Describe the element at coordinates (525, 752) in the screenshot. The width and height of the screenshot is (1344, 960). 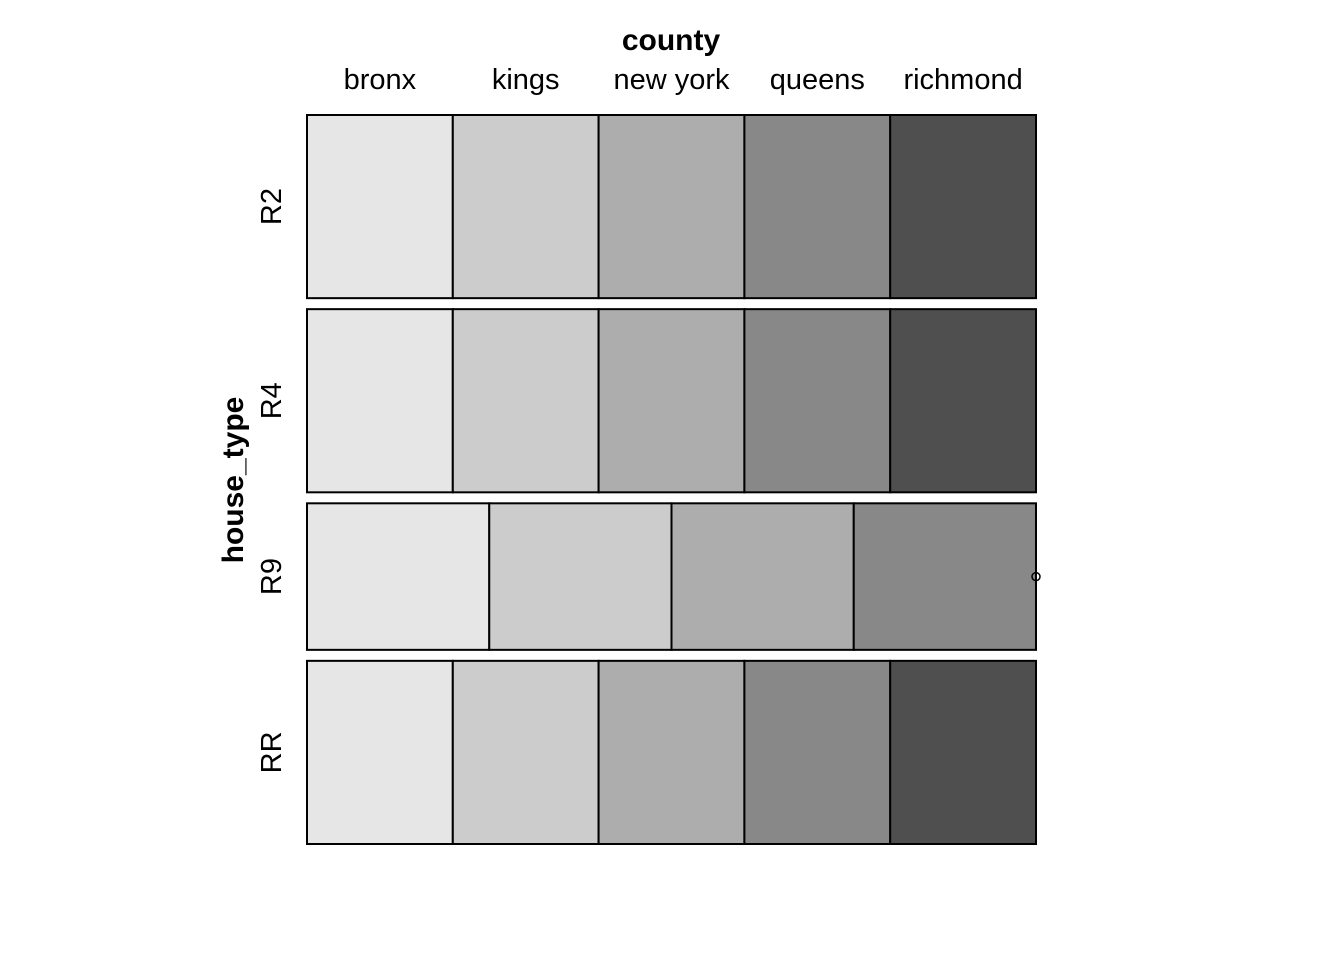
I see `cell-rr-kings` at that location.